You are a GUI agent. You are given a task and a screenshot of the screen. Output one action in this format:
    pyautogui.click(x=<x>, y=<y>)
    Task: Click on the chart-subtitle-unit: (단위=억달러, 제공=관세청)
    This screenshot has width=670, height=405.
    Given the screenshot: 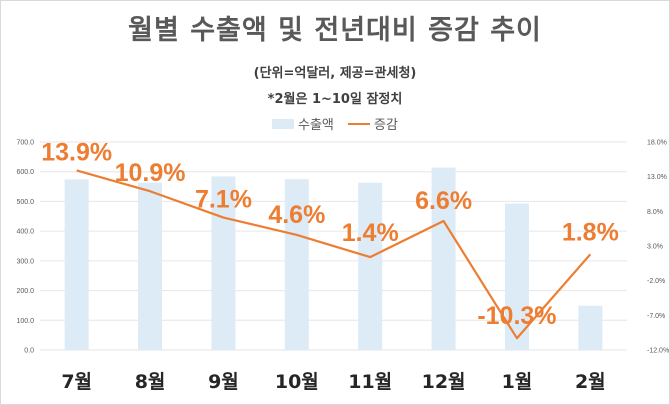 What is the action you would take?
    pyautogui.click(x=335, y=73)
    